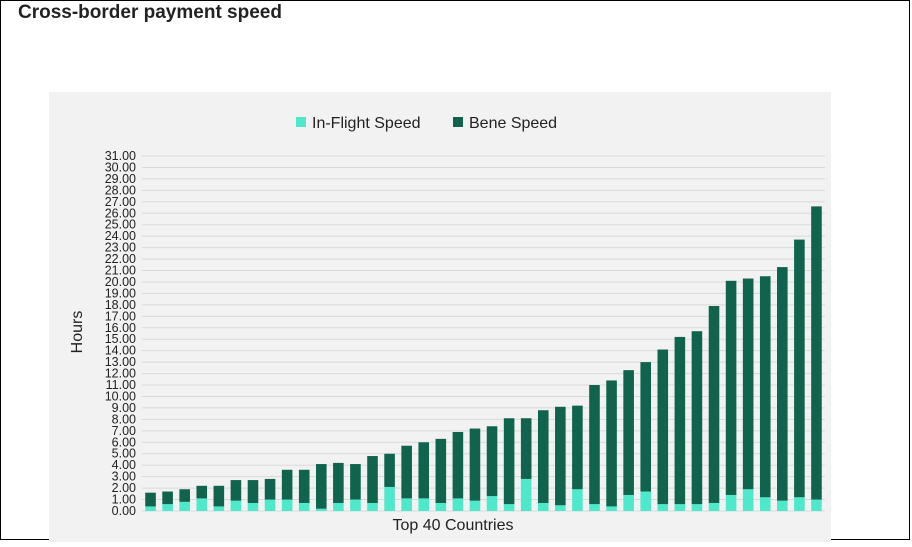  Describe the element at coordinates (120, 316) in the screenshot. I see `y-tick-label: 17.00` at that location.